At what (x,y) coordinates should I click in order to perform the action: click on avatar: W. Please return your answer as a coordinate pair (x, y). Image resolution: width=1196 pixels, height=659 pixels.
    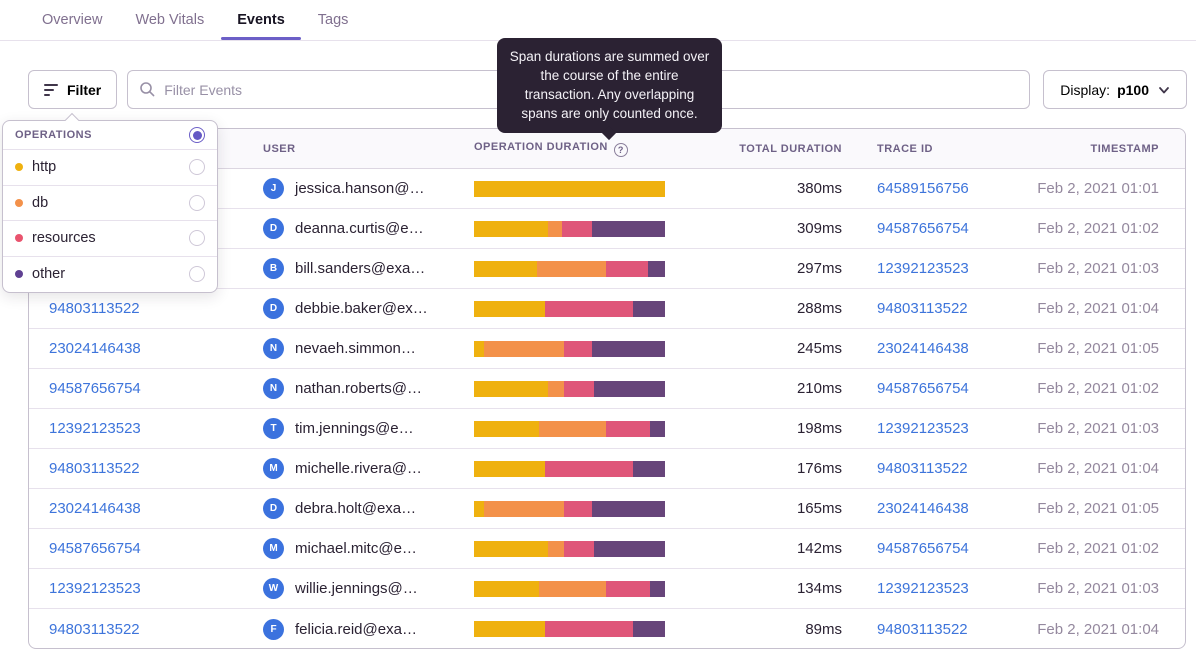
    Looking at the image, I should click on (273, 588).